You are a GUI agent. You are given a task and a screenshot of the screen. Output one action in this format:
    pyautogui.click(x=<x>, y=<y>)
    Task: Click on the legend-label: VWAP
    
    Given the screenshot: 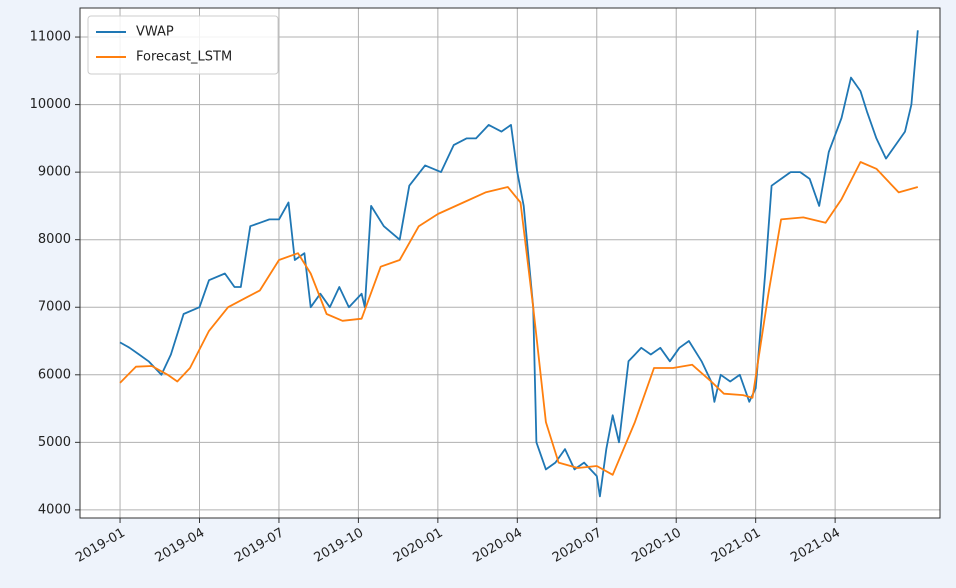 What is the action you would take?
    pyautogui.click(x=155, y=32)
    